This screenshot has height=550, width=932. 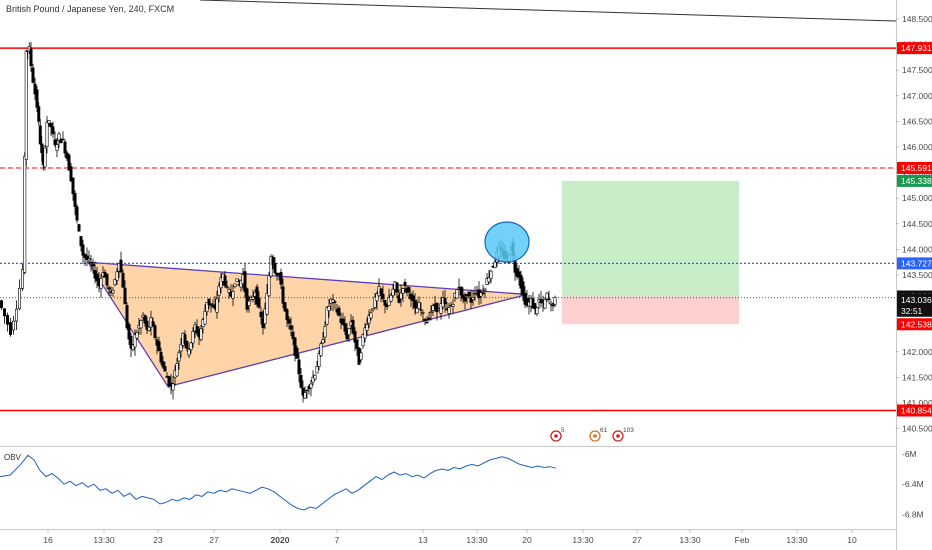 I want to click on highlight-circle, so click(x=507, y=242).